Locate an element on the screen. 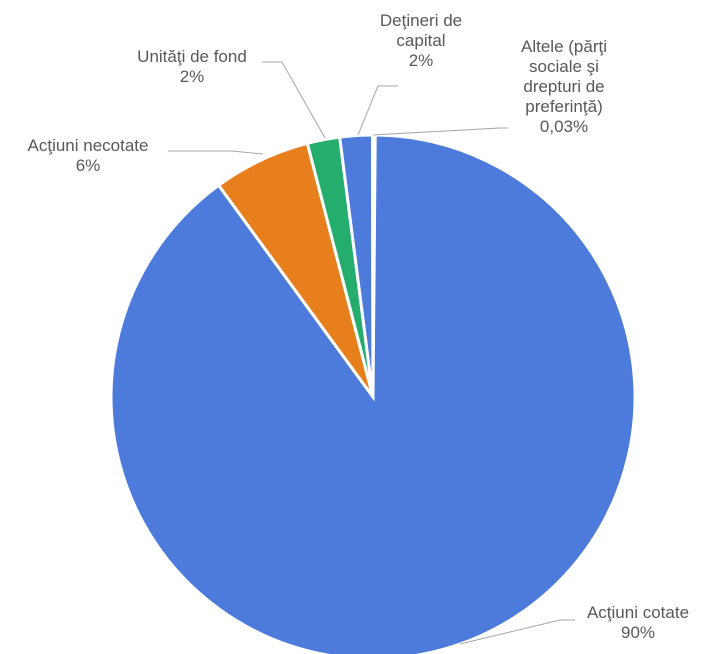  data-label-actiuni-cotate: Acţiuni cotate 90% is located at coordinates (638, 622).